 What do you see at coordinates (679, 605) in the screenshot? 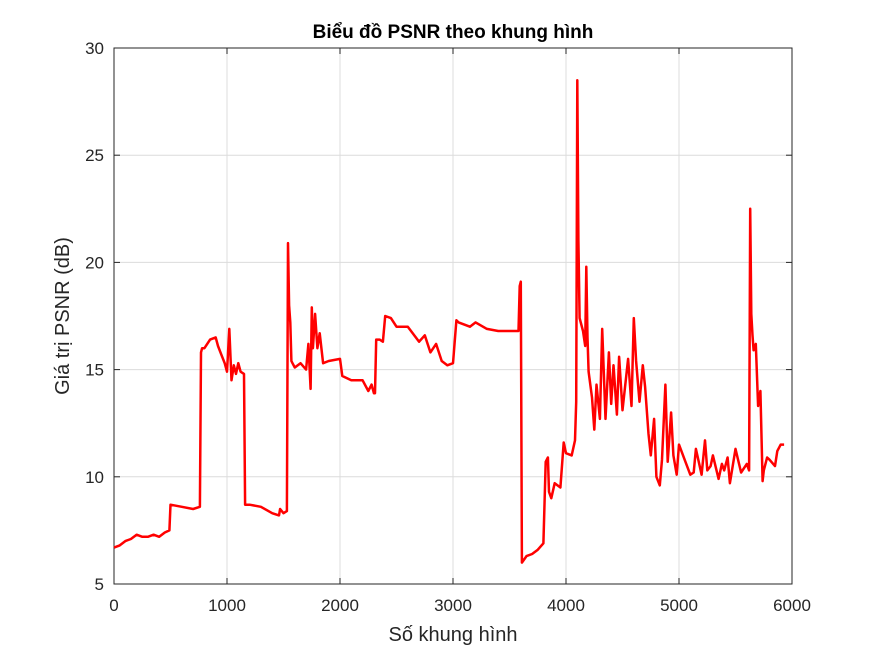
I see `x-tick-label: 5000` at bounding box center [679, 605].